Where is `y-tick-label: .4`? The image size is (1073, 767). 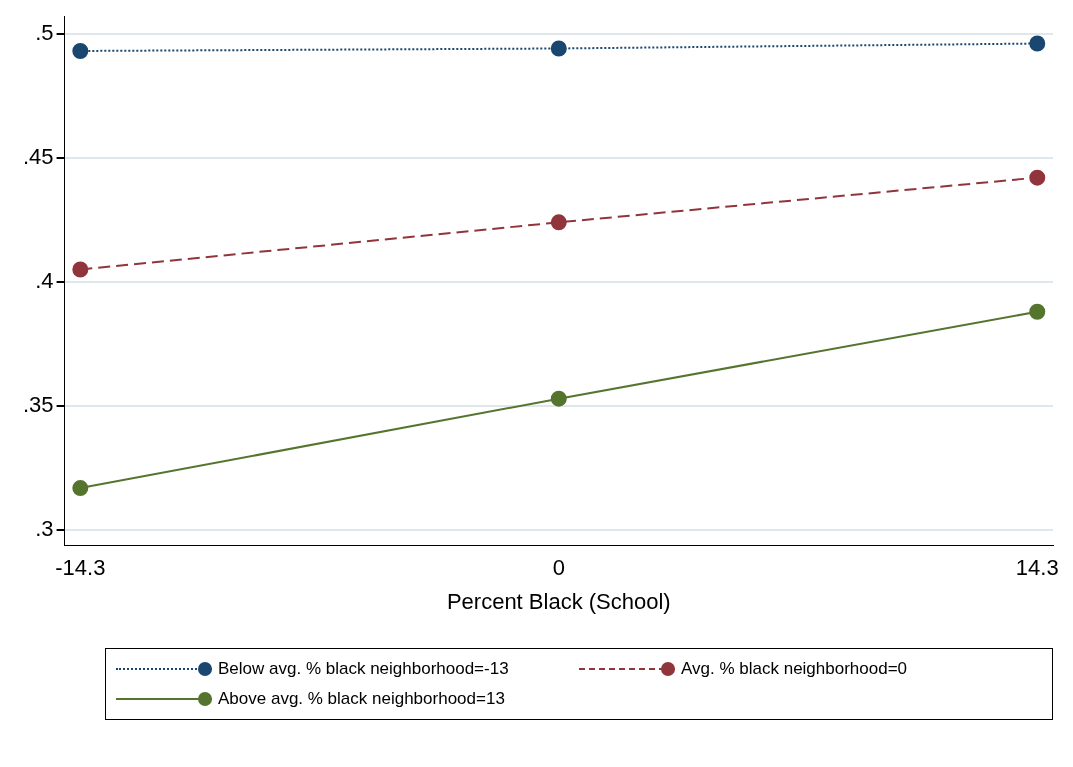 y-tick-label: .4 is located at coordinates (44, 280).